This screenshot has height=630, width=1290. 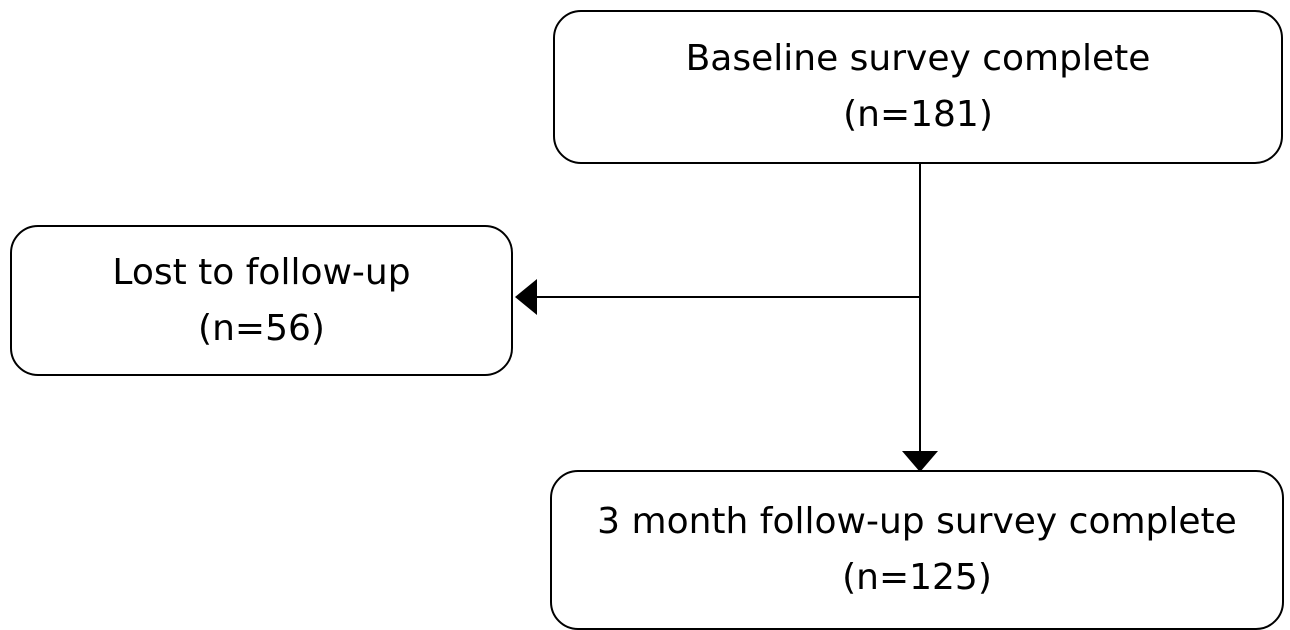 What do you see at coordinates (917, 577) in the screenshot?
I see `follow-up-survey-count: (n=125)` at bounding box center [917, 577].